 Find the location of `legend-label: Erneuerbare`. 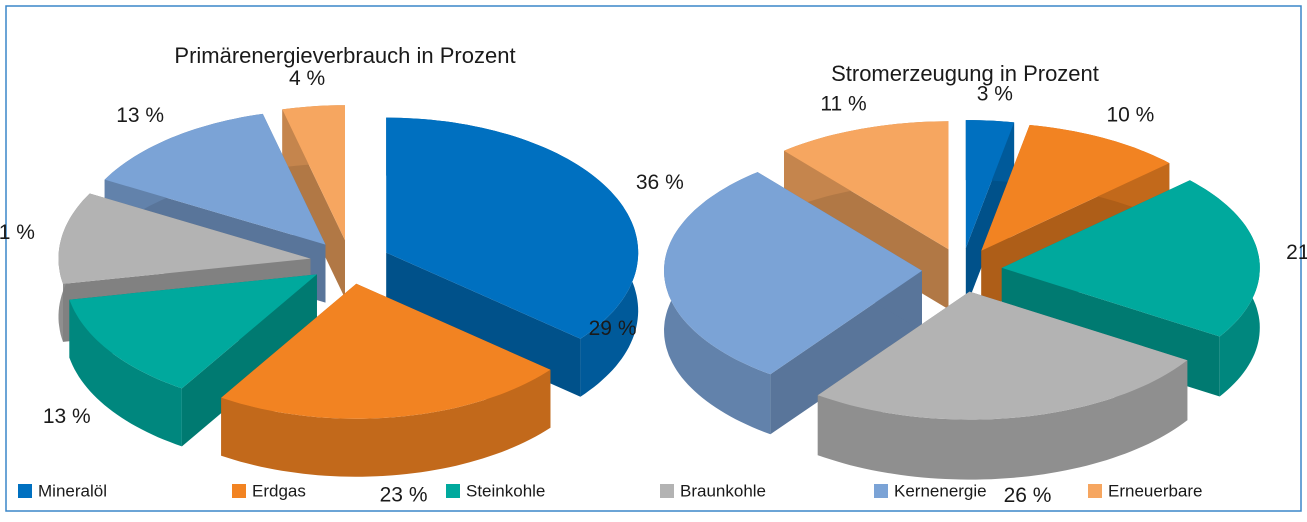

legend-label: Erneuerbare is located at coordinates (1155, 490).